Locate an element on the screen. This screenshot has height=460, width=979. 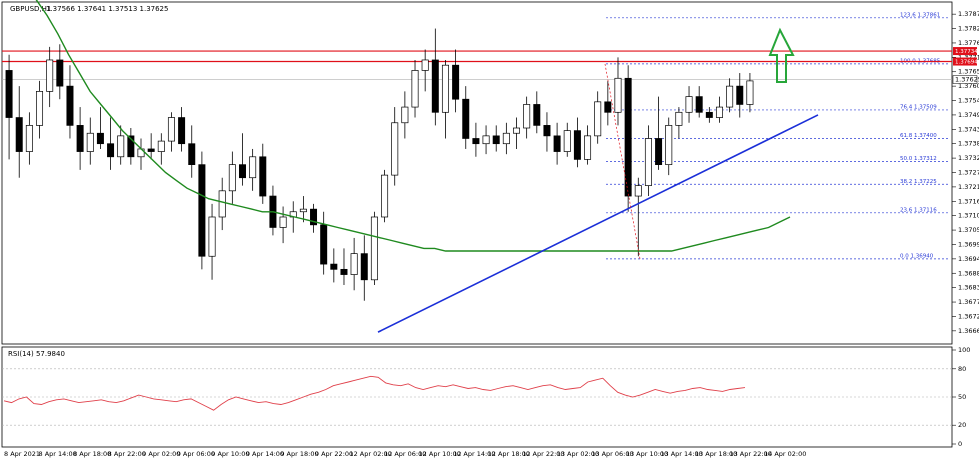
rsi-tick-label: 20 is located at coordinates (962, 425).